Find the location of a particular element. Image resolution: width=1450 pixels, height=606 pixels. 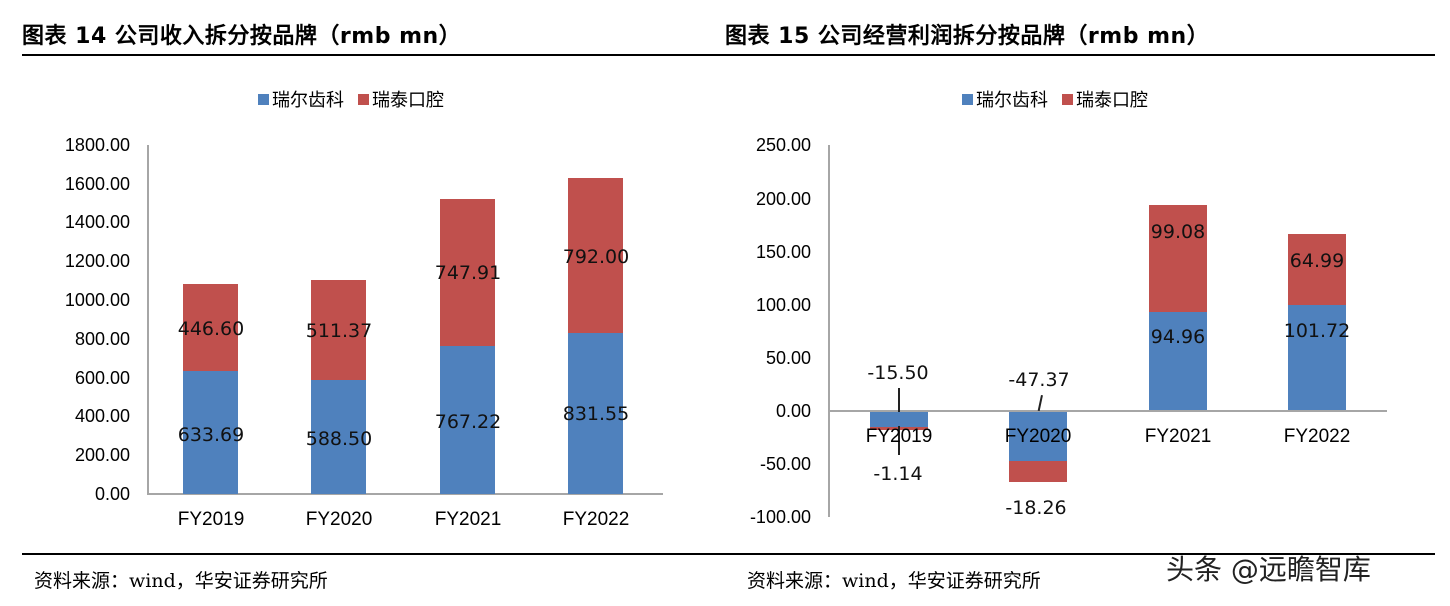

data-label: 792.00 is located at coordinates (596, 257).